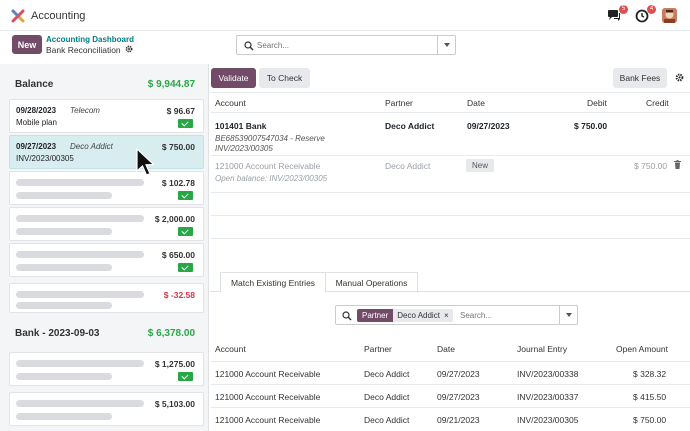  Describe the element at coordinates (591, 126) in the screenshot. I see `line-debit: $ 750.00` at that location.